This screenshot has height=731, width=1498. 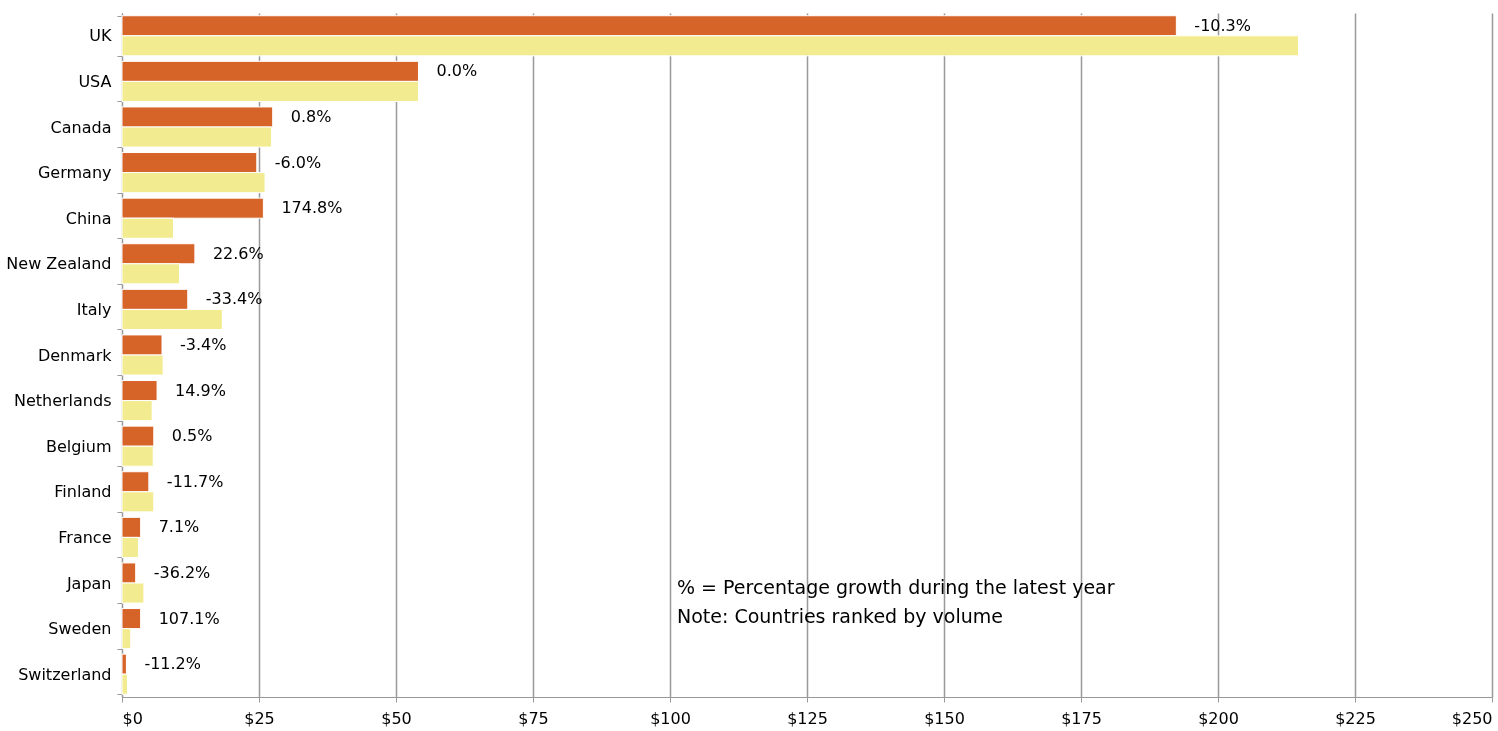 I want to click on y-tick-label: China, so click(x=88, y=218).